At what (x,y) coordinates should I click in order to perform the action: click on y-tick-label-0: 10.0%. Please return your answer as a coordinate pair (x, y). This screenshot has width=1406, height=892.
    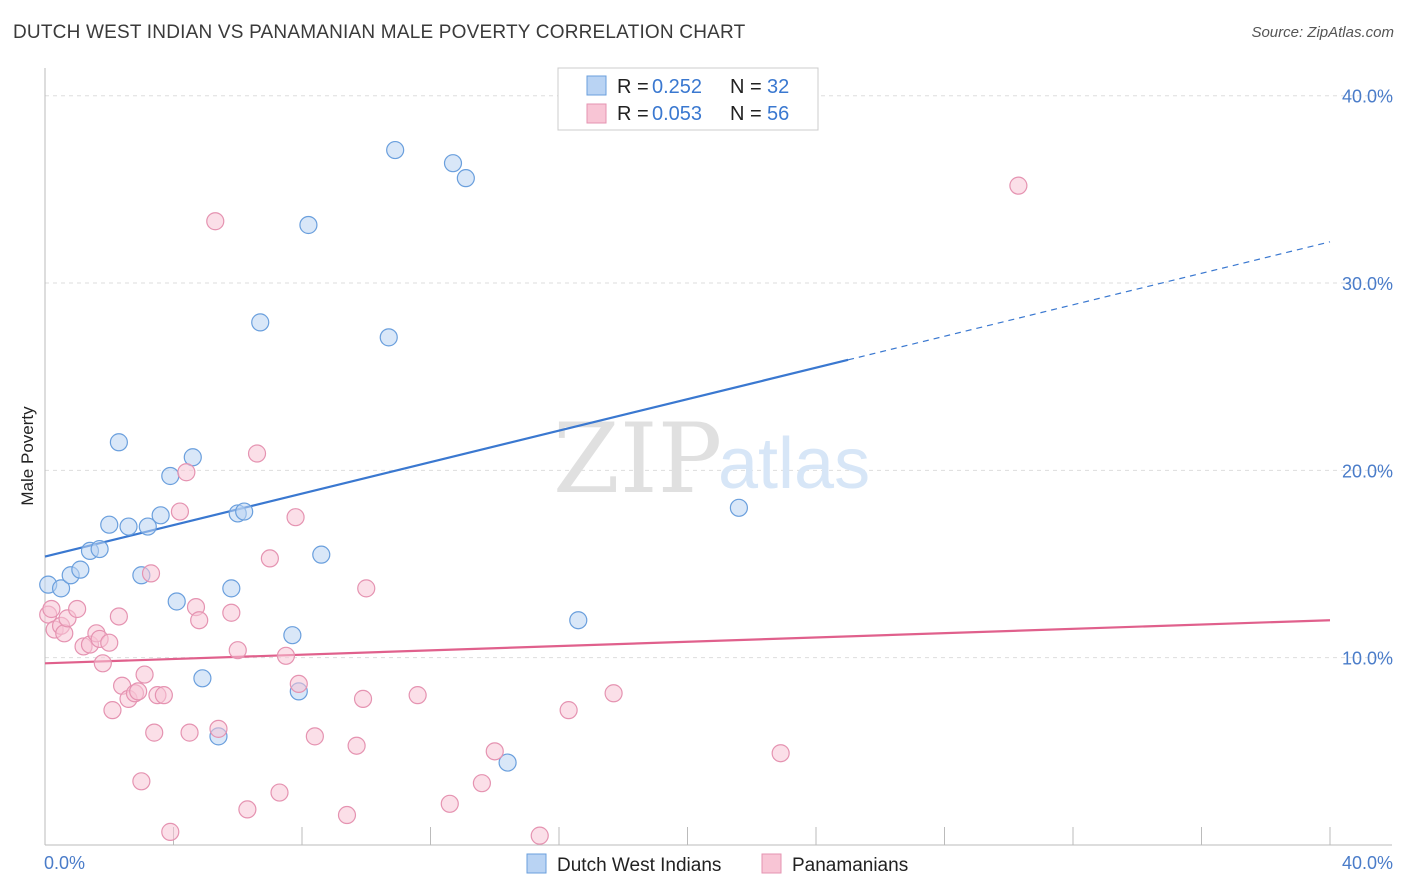
    Looking at the image, I should click on (1367, 659).